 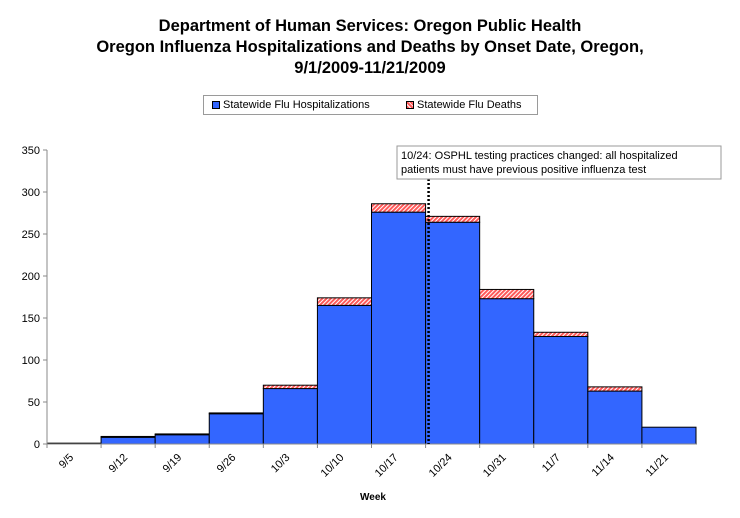 What do you see at coordinates (370, 68) in the screenshot?
I see `chart-title-line-3: 9/1/2009-11/21/2009` at bounding box center [370, 68].